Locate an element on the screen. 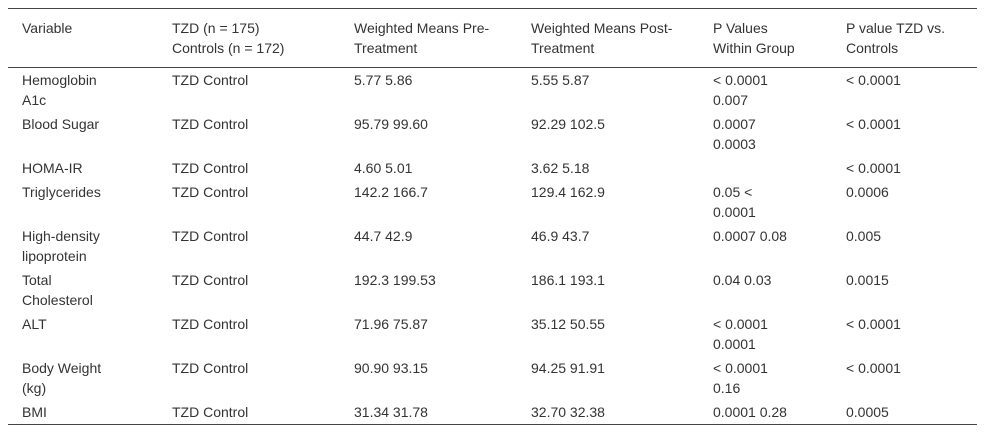 The image size is (992, 437). table-cell: 92.29 102.5 is located at coordinates (622, 134).